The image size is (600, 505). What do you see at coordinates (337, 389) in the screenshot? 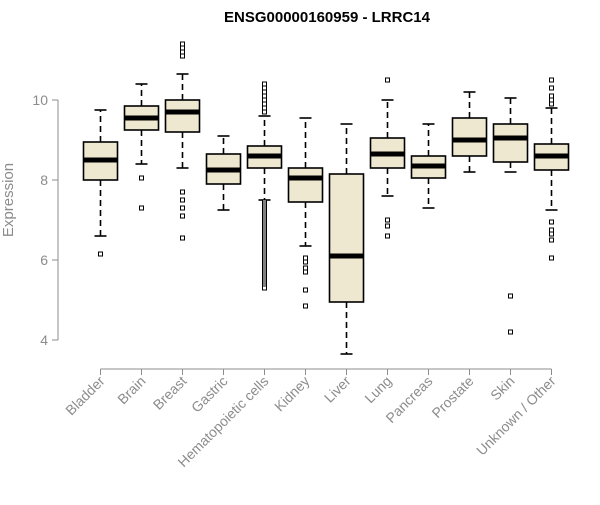
I see `x-tick-label: Liver` at bounding box center [337, 389].